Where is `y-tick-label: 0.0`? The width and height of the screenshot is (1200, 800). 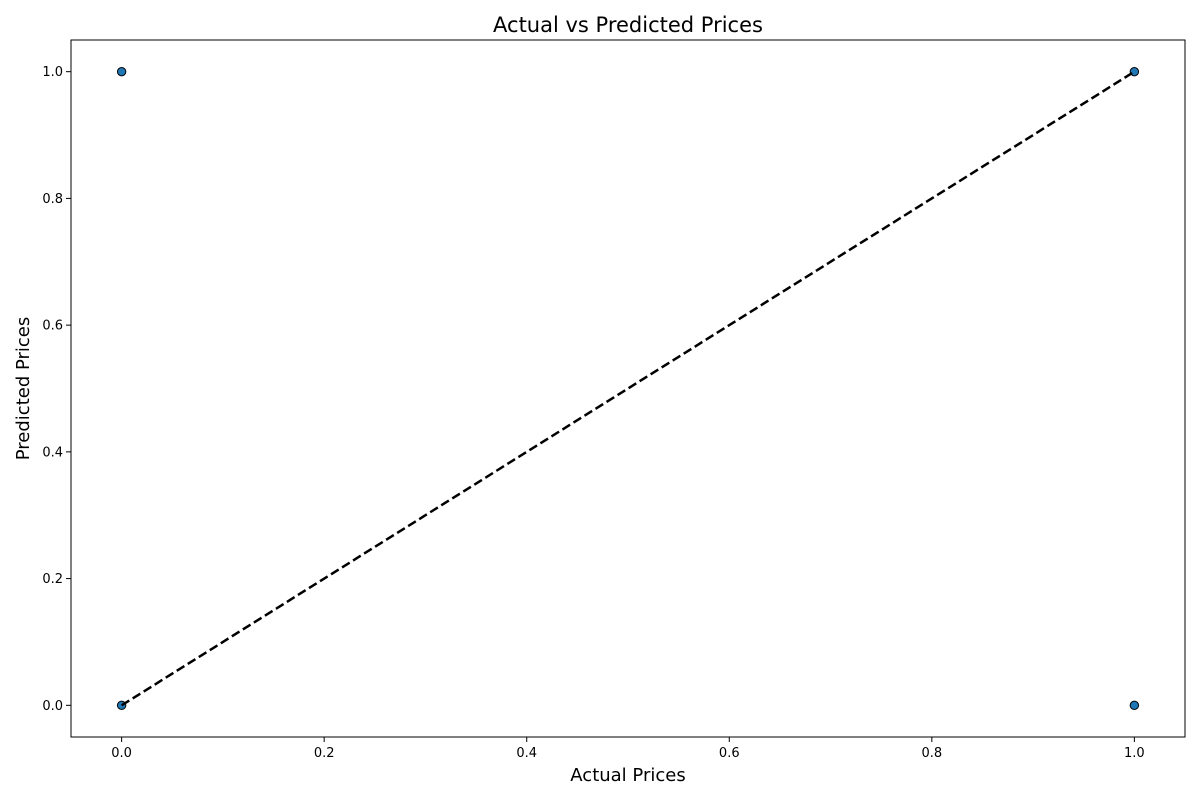
y-tick-label: 0.0 is located at coordinates (52, 706).